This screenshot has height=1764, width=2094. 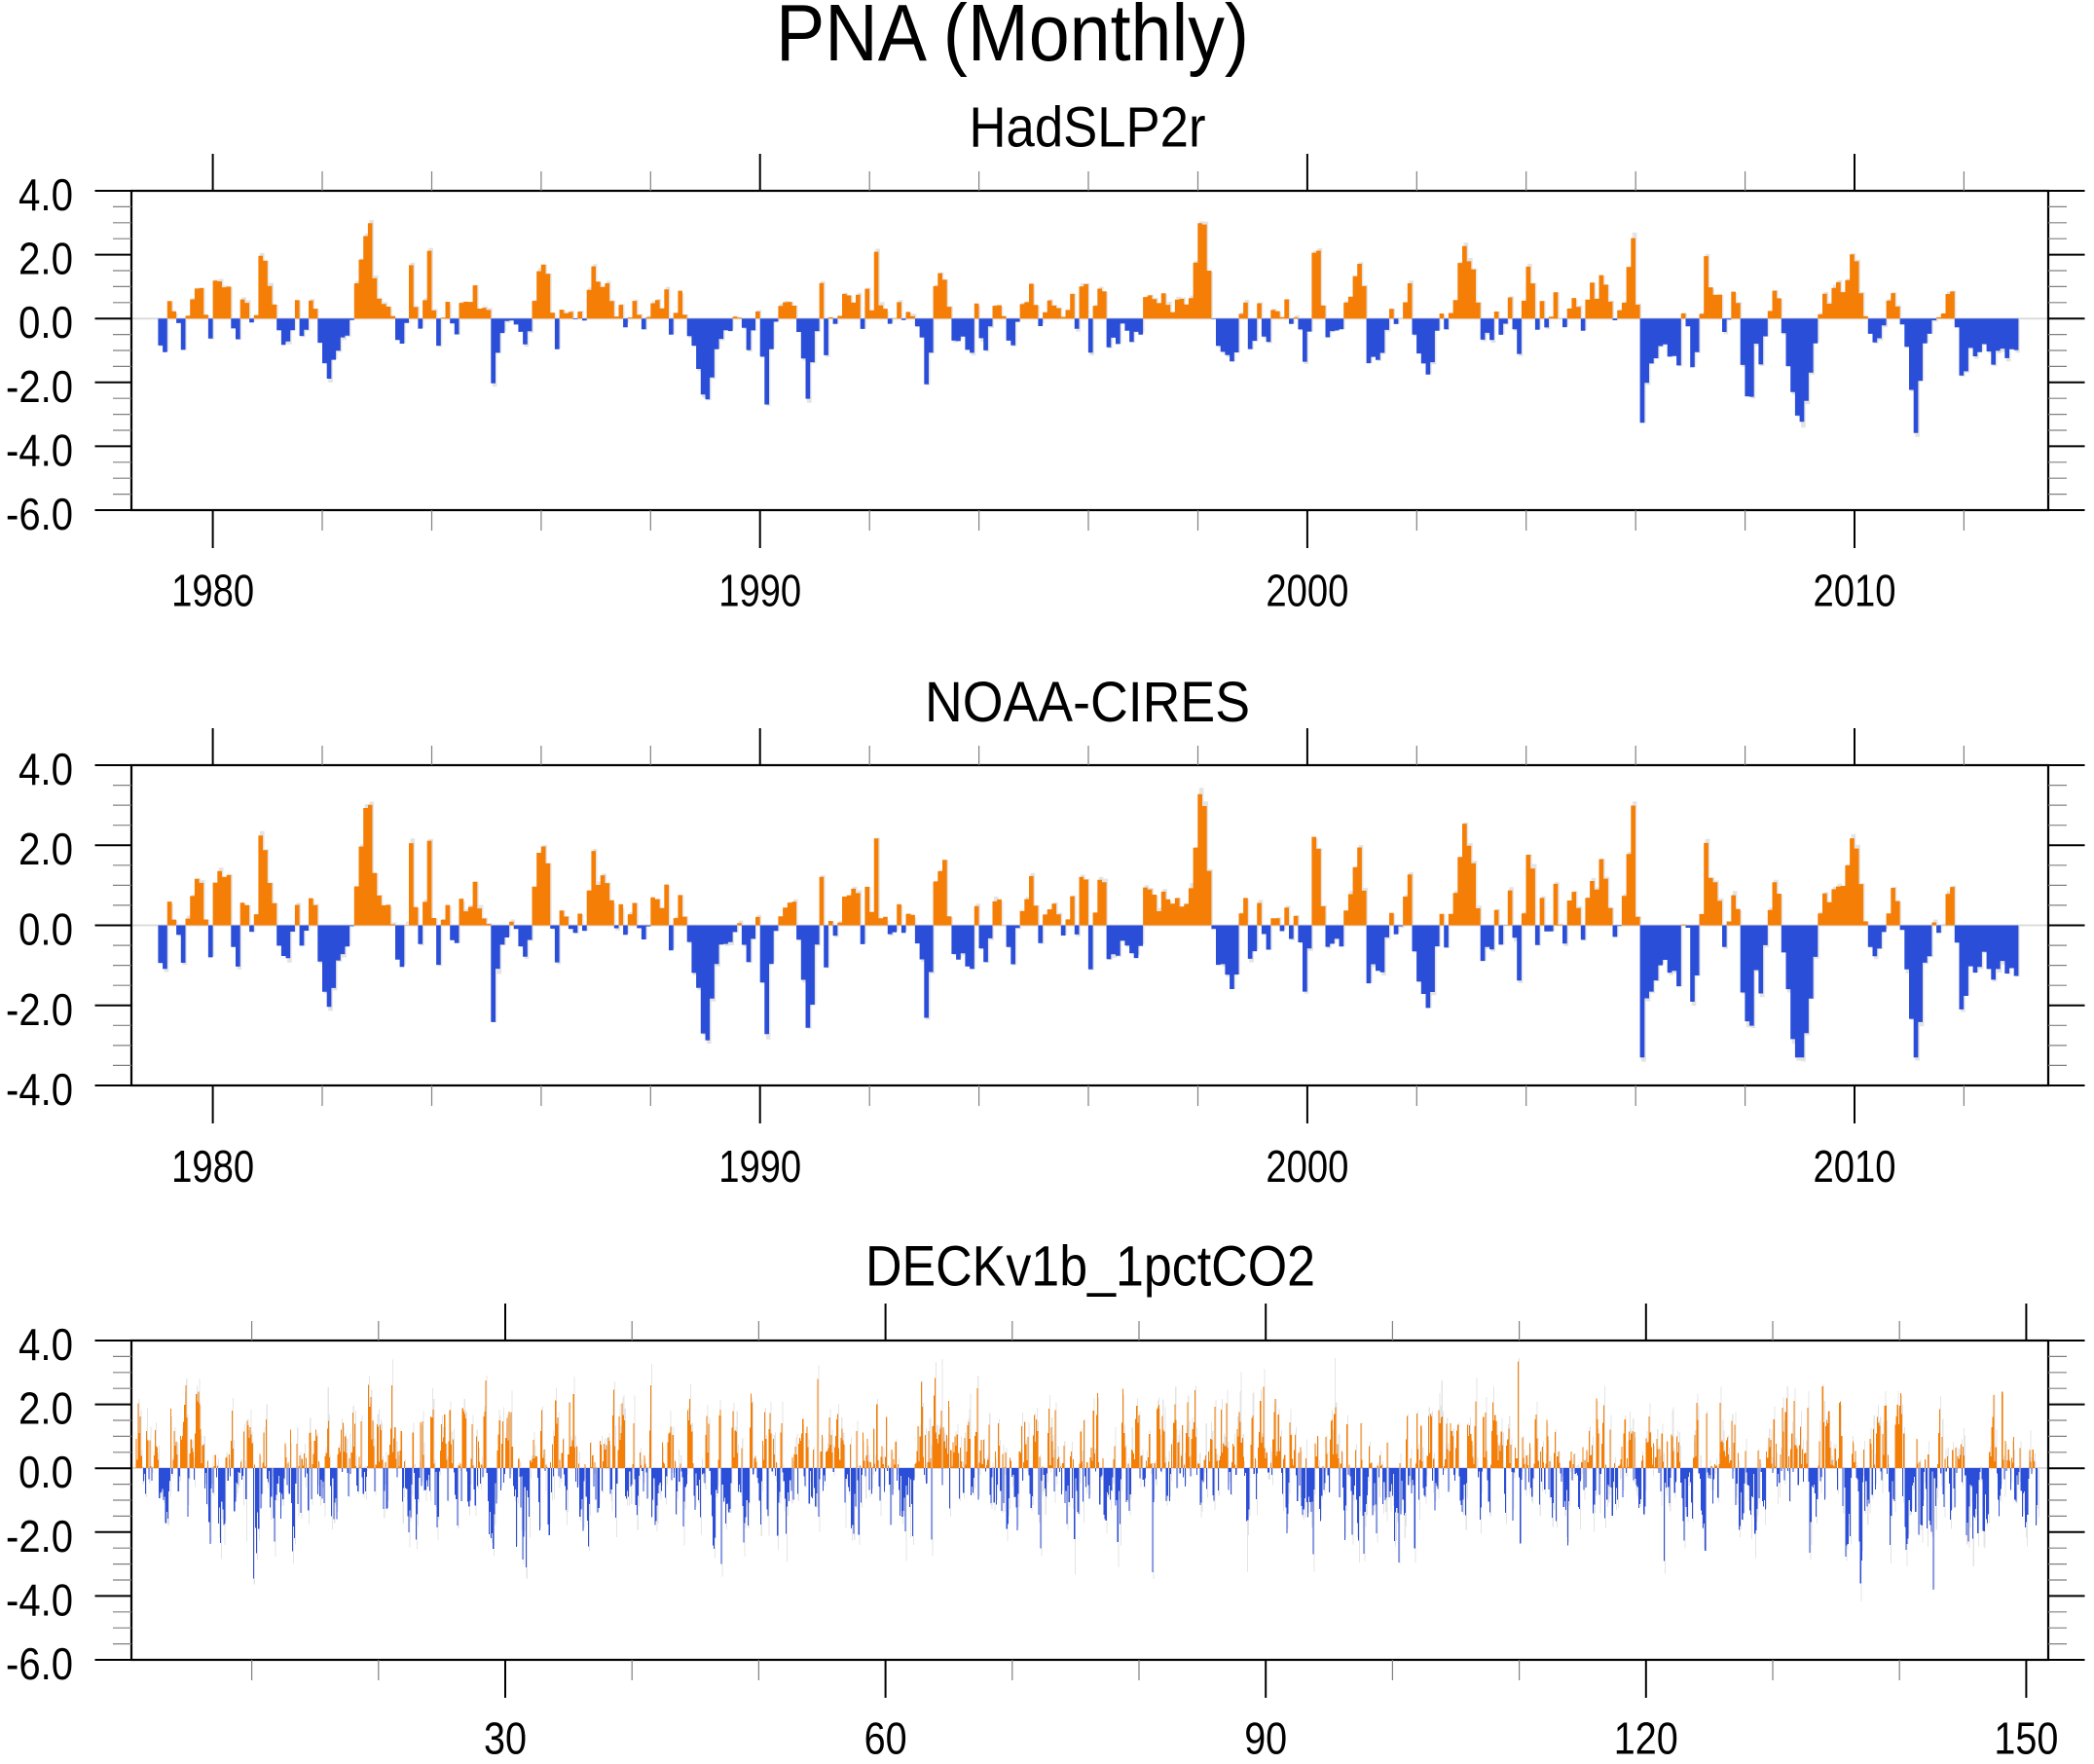 What do you see at coordinates (1265, 1735) in the screenshot?
I see `svg-text: 90` at bounding box center [1265, 1735].